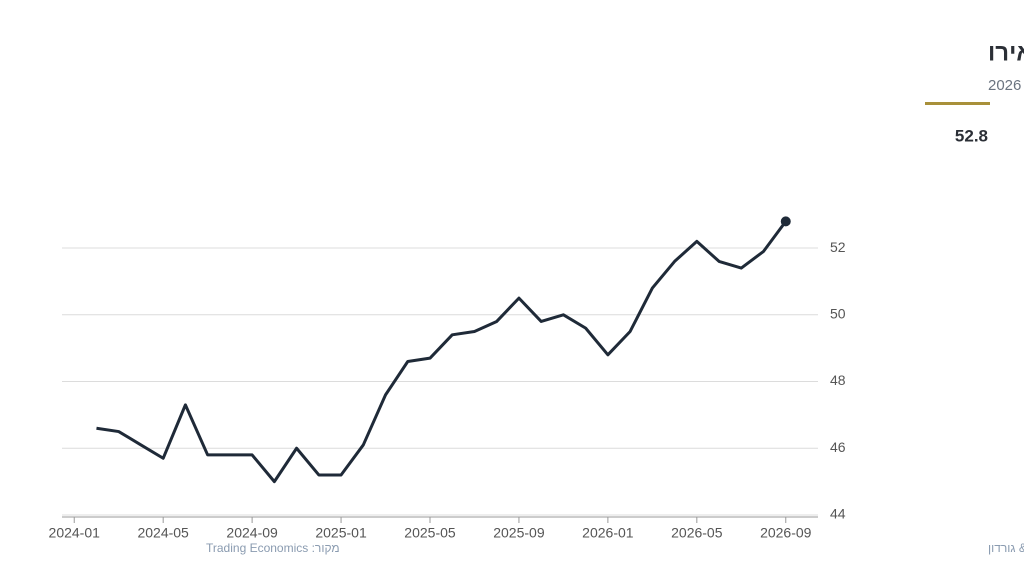  What do you see at coordinates (1006, 548) in the screenshot?
I see `brand: גילאון & גורדון` at bounding box center [1006, 548].